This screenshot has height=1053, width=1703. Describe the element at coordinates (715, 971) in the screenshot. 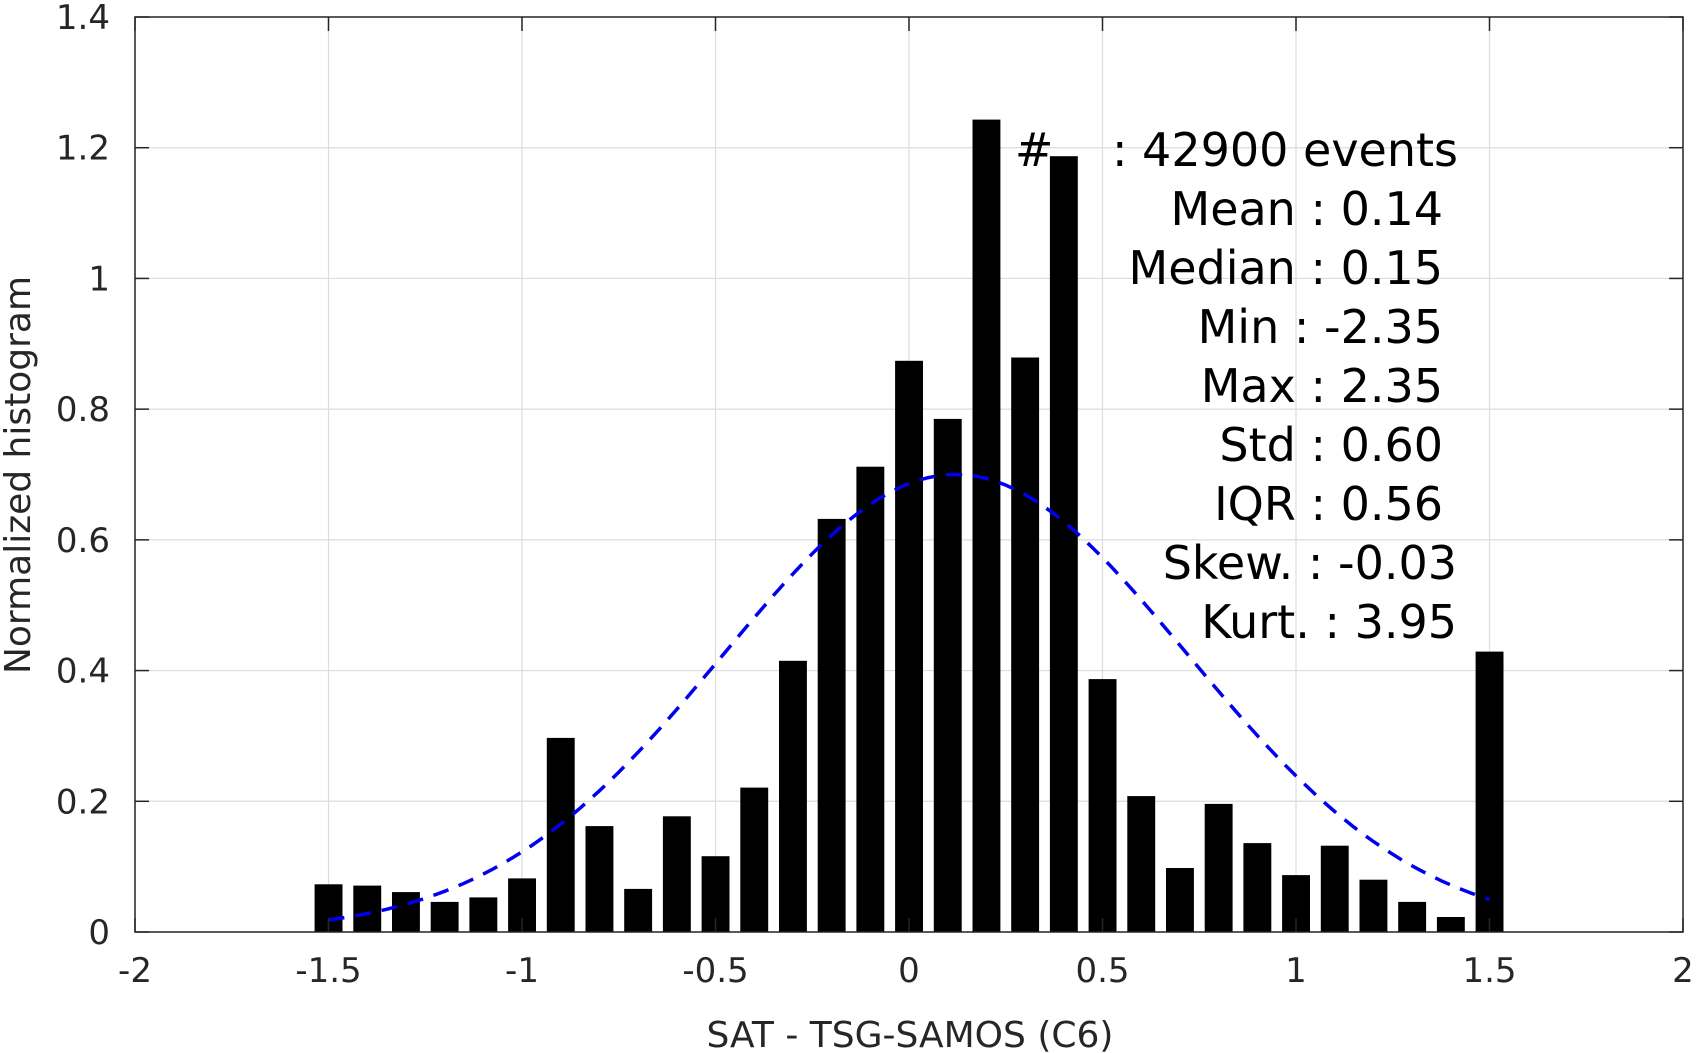

I see `x-tick-label: -0.5` at that location.